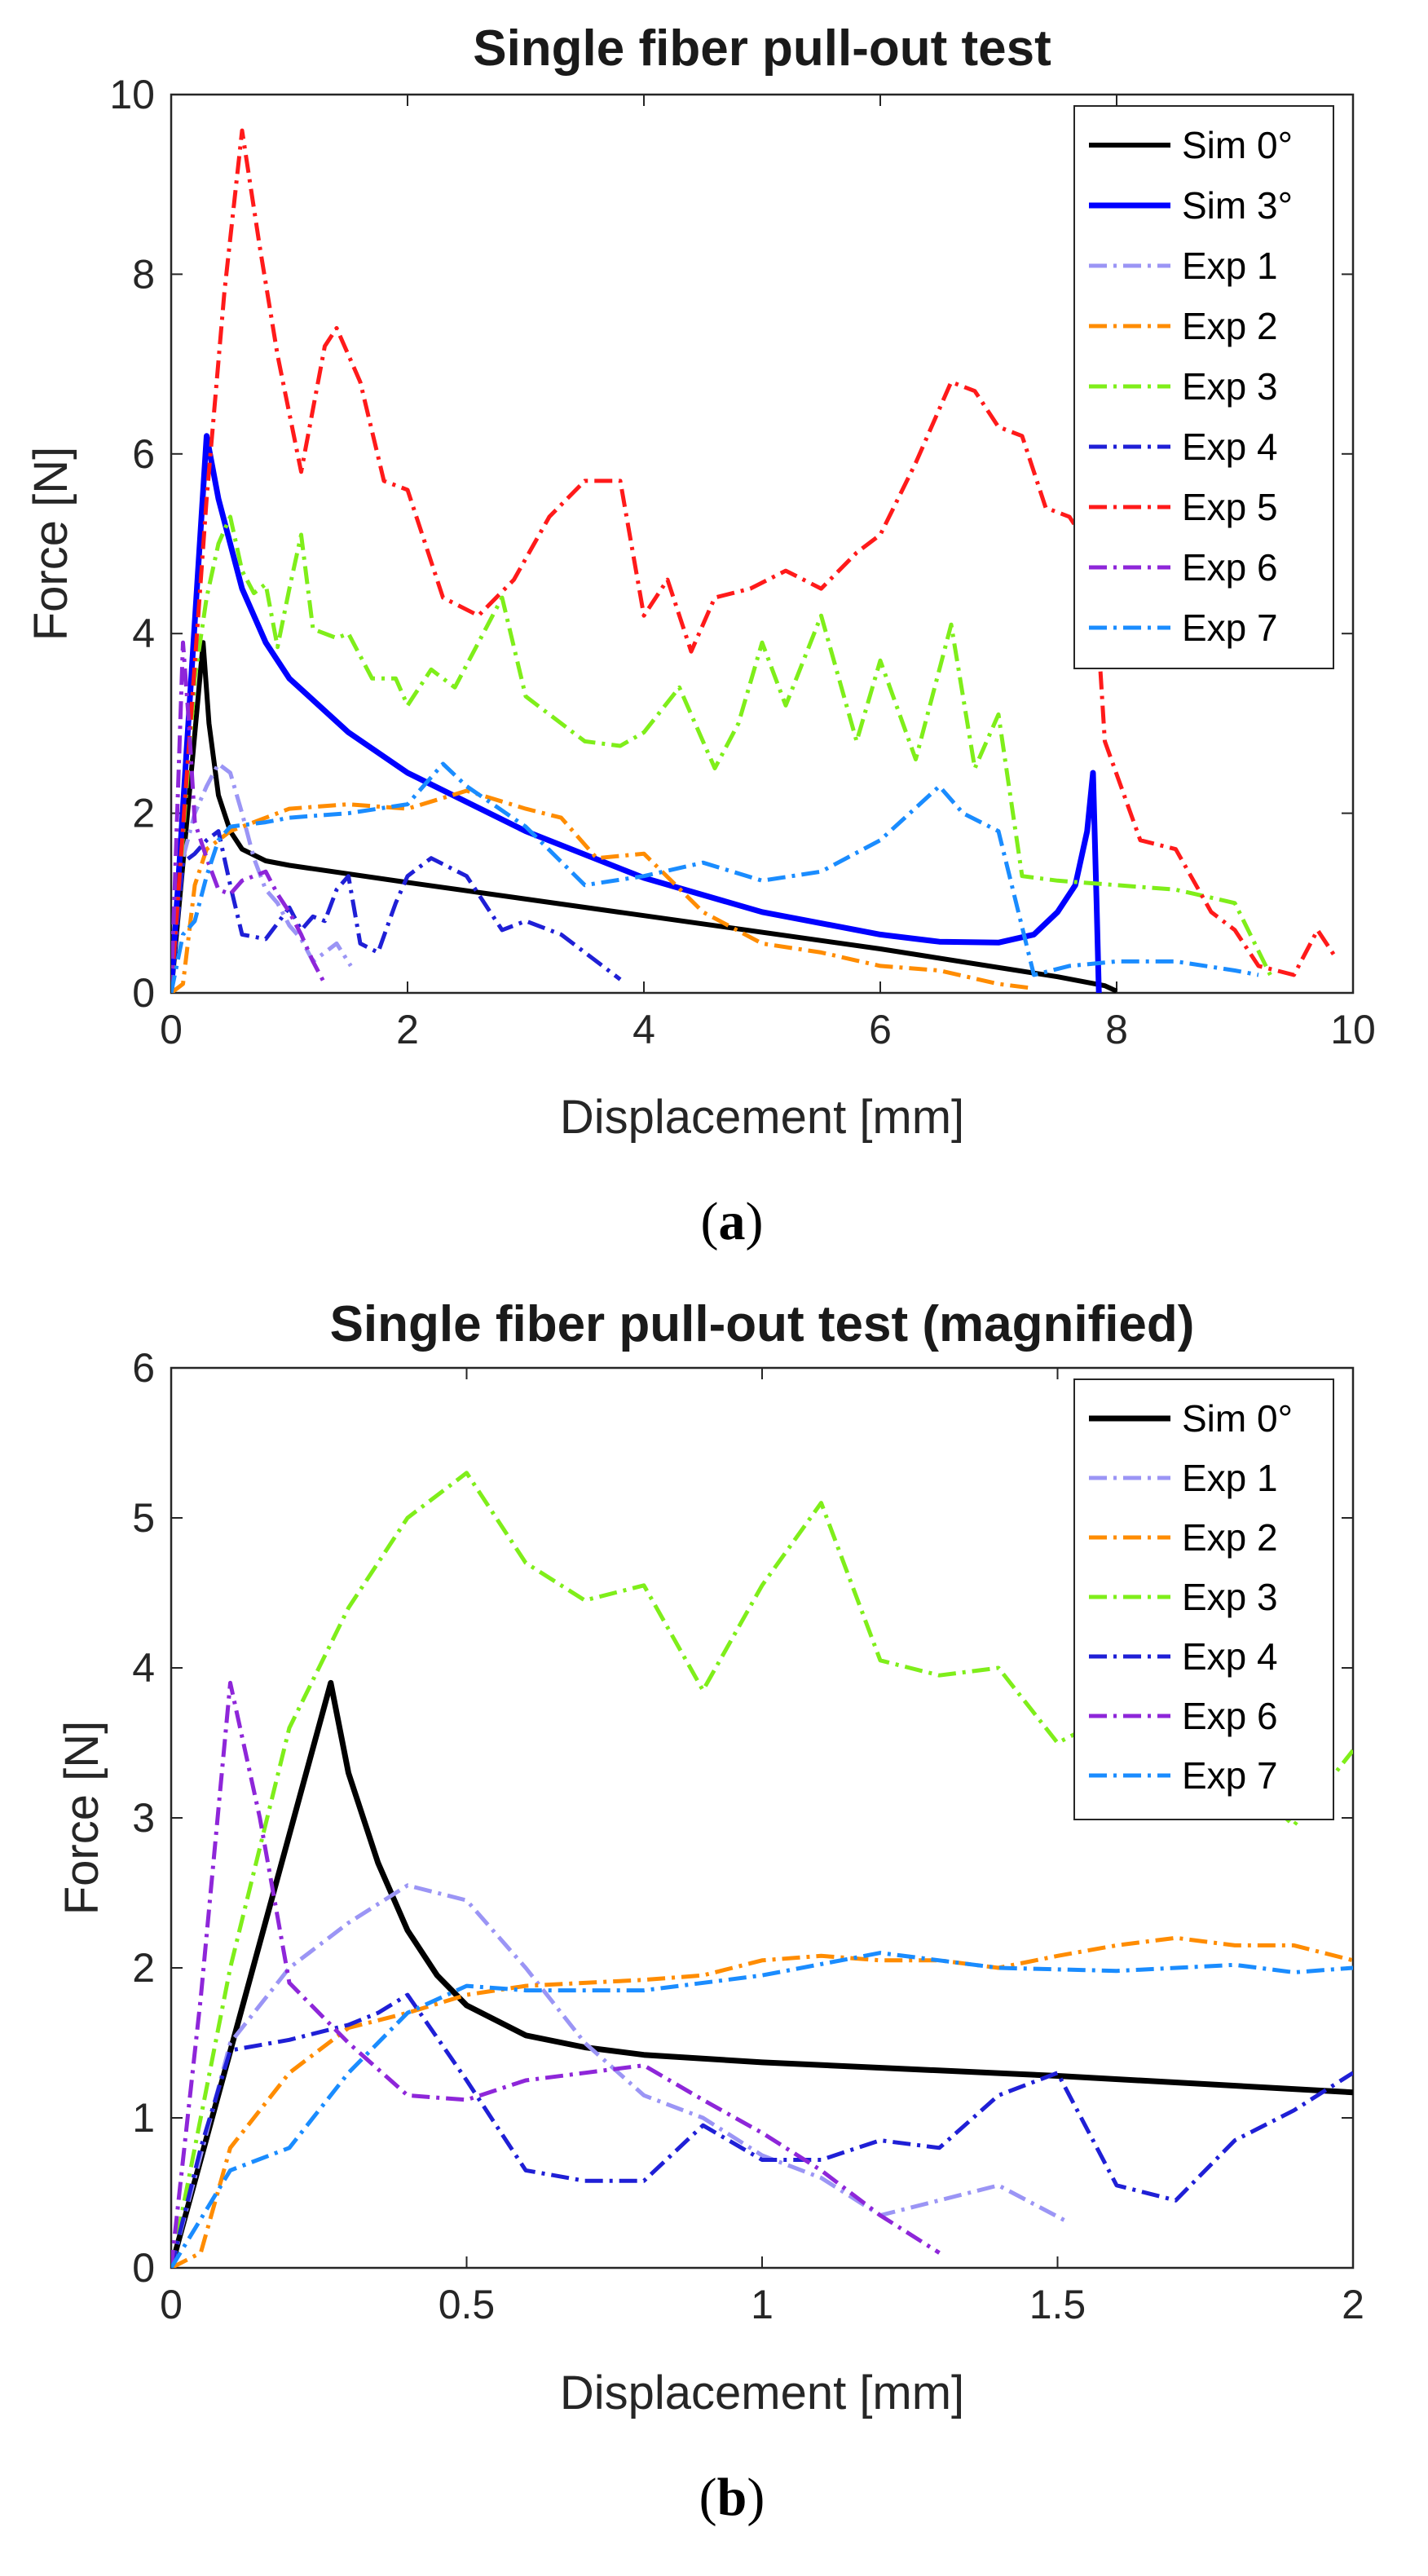 The height and width of the screenshot is (2576, 1428). Describe the element at coordinates (643, 1029) in the screenshot. I see `x-tick-label: 4` at that location.